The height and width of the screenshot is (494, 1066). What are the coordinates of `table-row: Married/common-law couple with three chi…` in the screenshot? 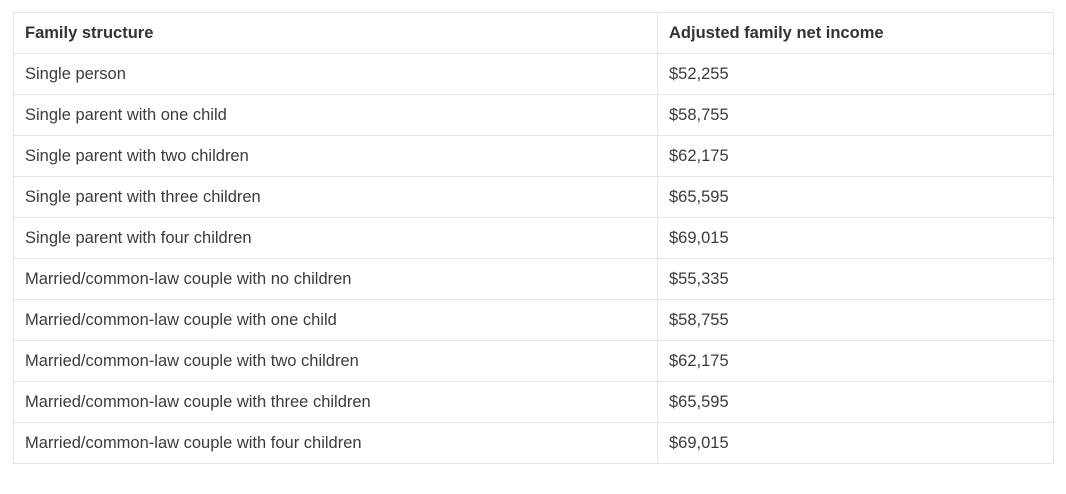 It's located at (533, 402).